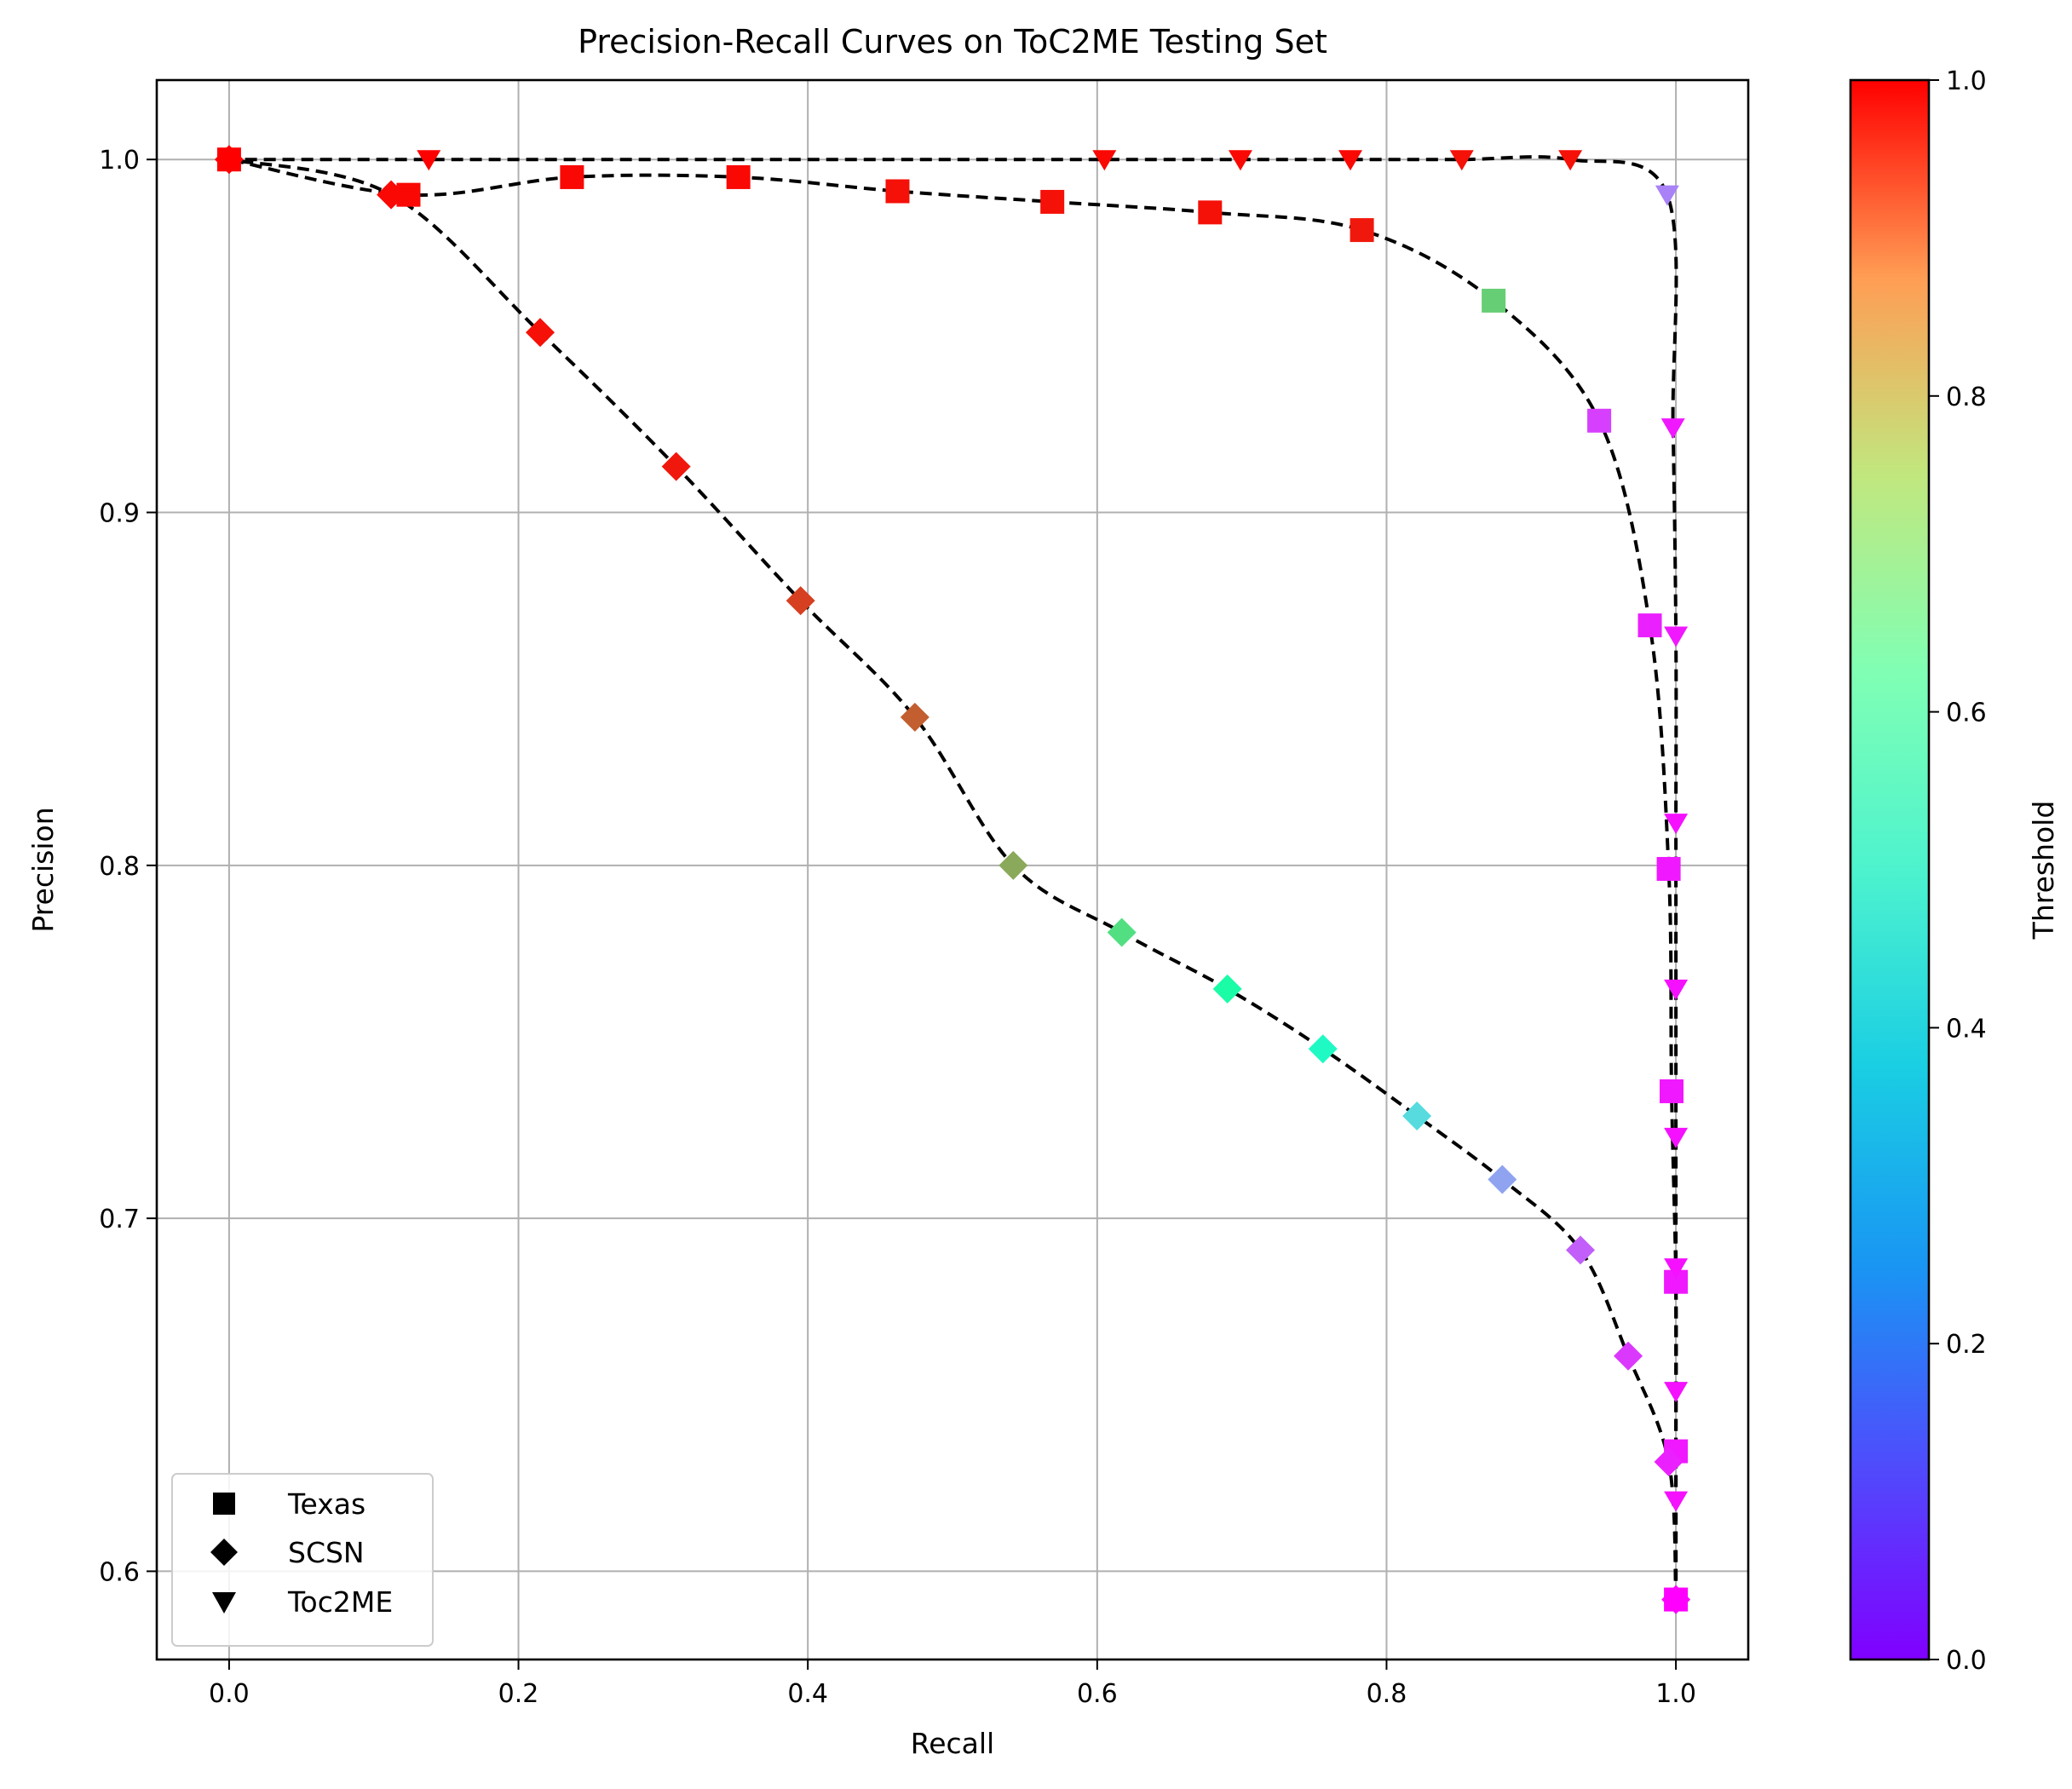  Describe the element at coordinates (953, 1684) in the screenshot. I see `x-axis-ticks: 0.0 0.2 0.4 0.6 0.8 1.0` at that location.